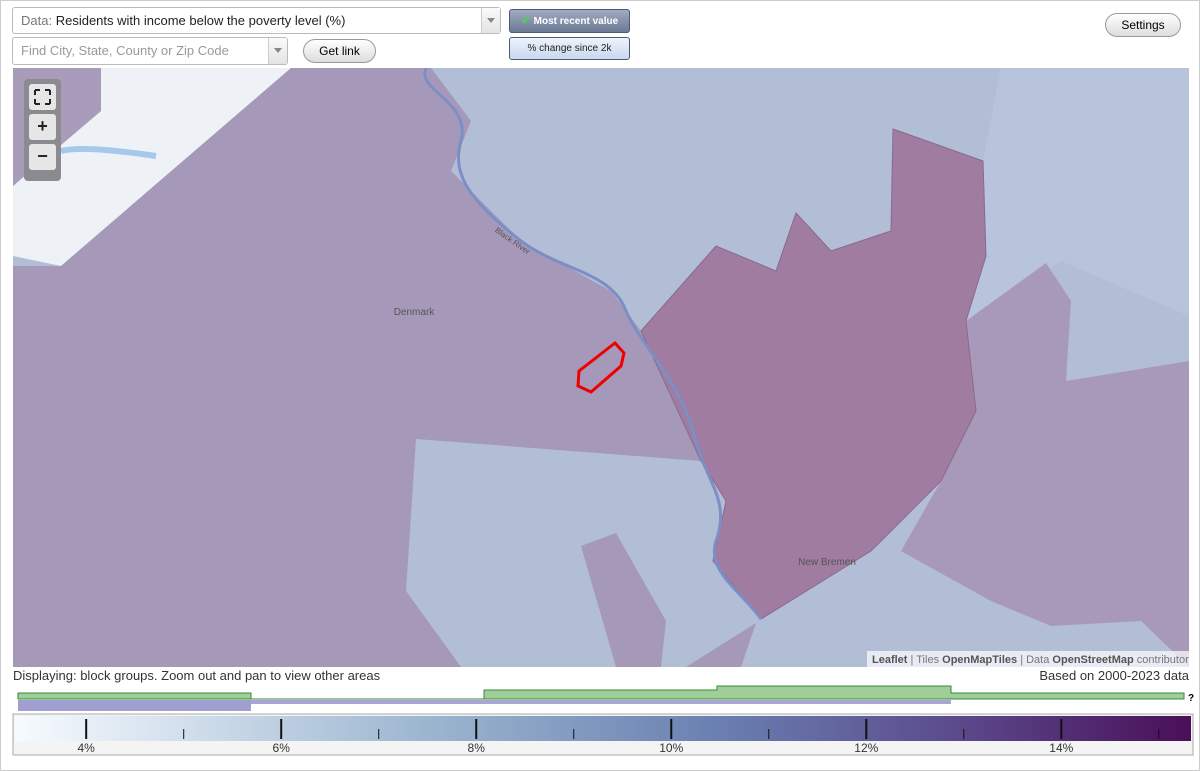  Describe the element at coordinates (576, 21) in the screenshot. I see `most-recent-label: Most recent value` at that location.